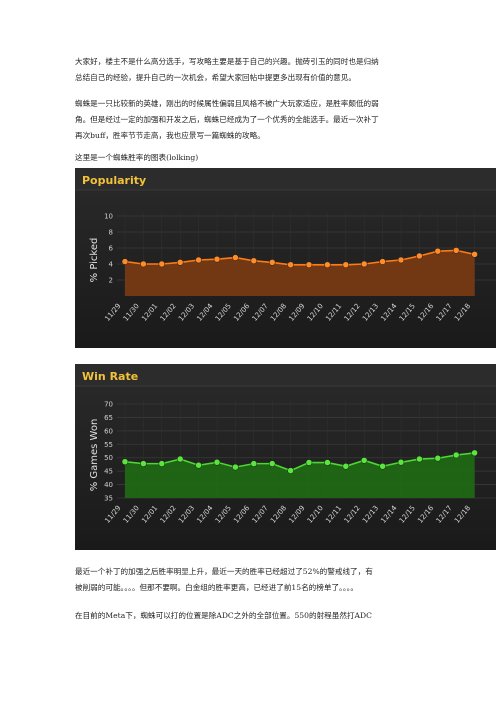 The height and width of the screenshot is (702, 496). What do you see at coordinates (94, 455) in the screenshot?
I see `y-axis-label: % Games Won` at bounding box center [94, 455].